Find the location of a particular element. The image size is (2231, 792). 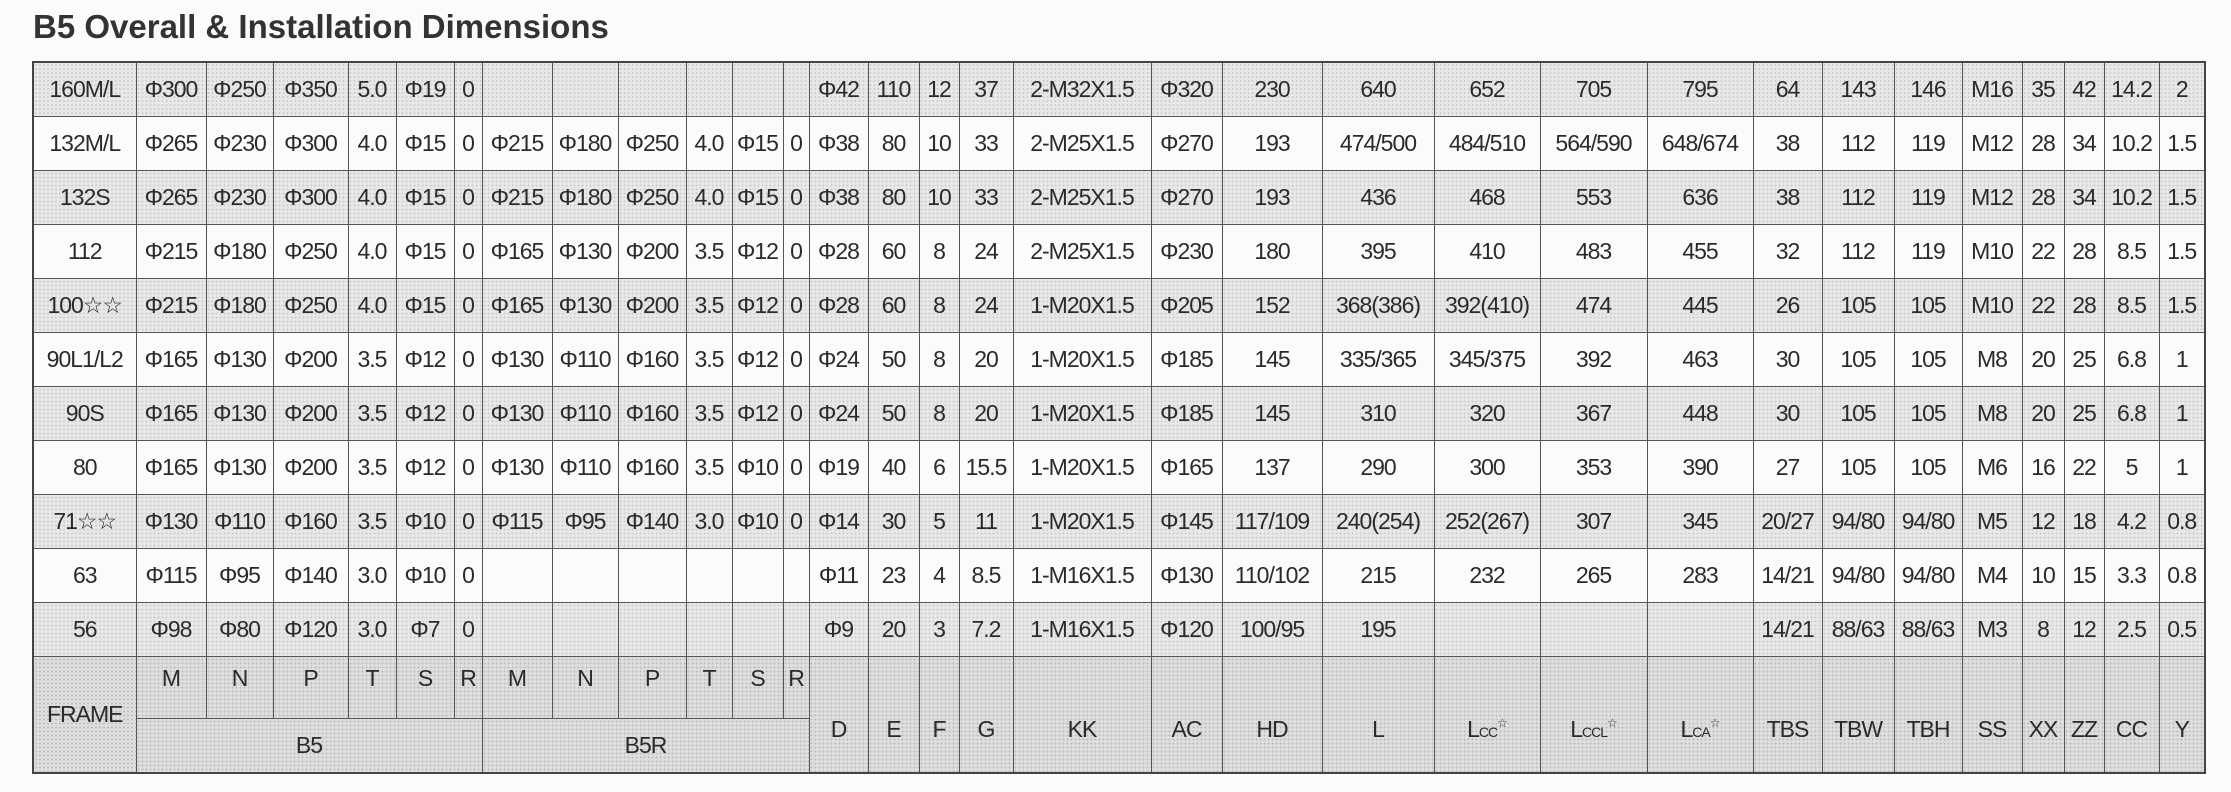

table-cell: 474/500 is located at coordinates (1378, 143).